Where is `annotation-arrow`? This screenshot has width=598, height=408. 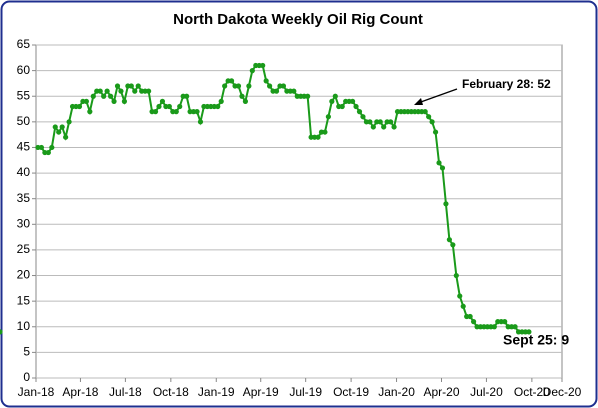
annotation-arrow is located at coordinates (437, 96).